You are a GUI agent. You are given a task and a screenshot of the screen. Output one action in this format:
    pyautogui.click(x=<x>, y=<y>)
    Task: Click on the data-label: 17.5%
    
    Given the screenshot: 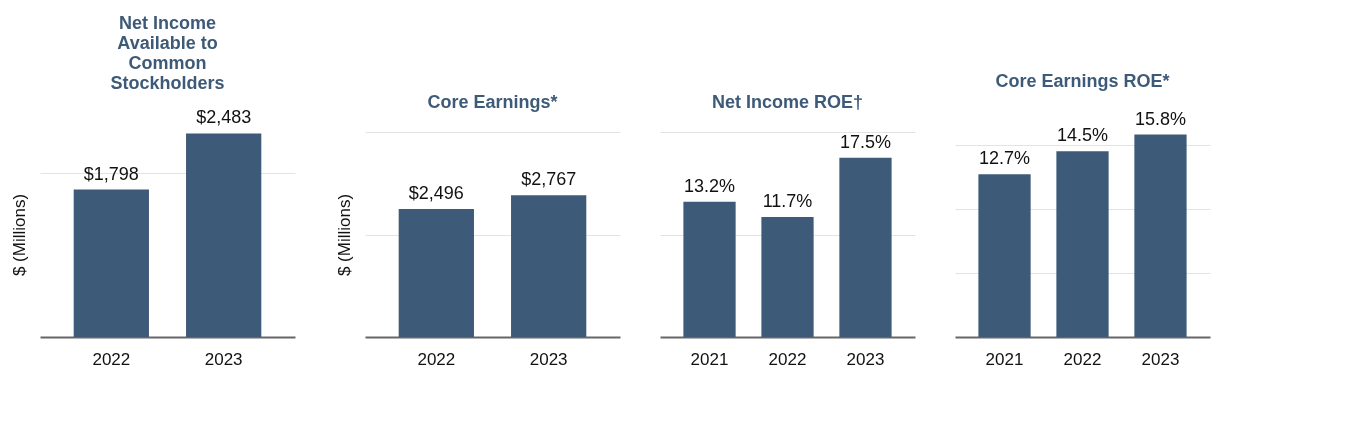 What is the action you would take?
    pyautogui.click(x=865, y=141)
    